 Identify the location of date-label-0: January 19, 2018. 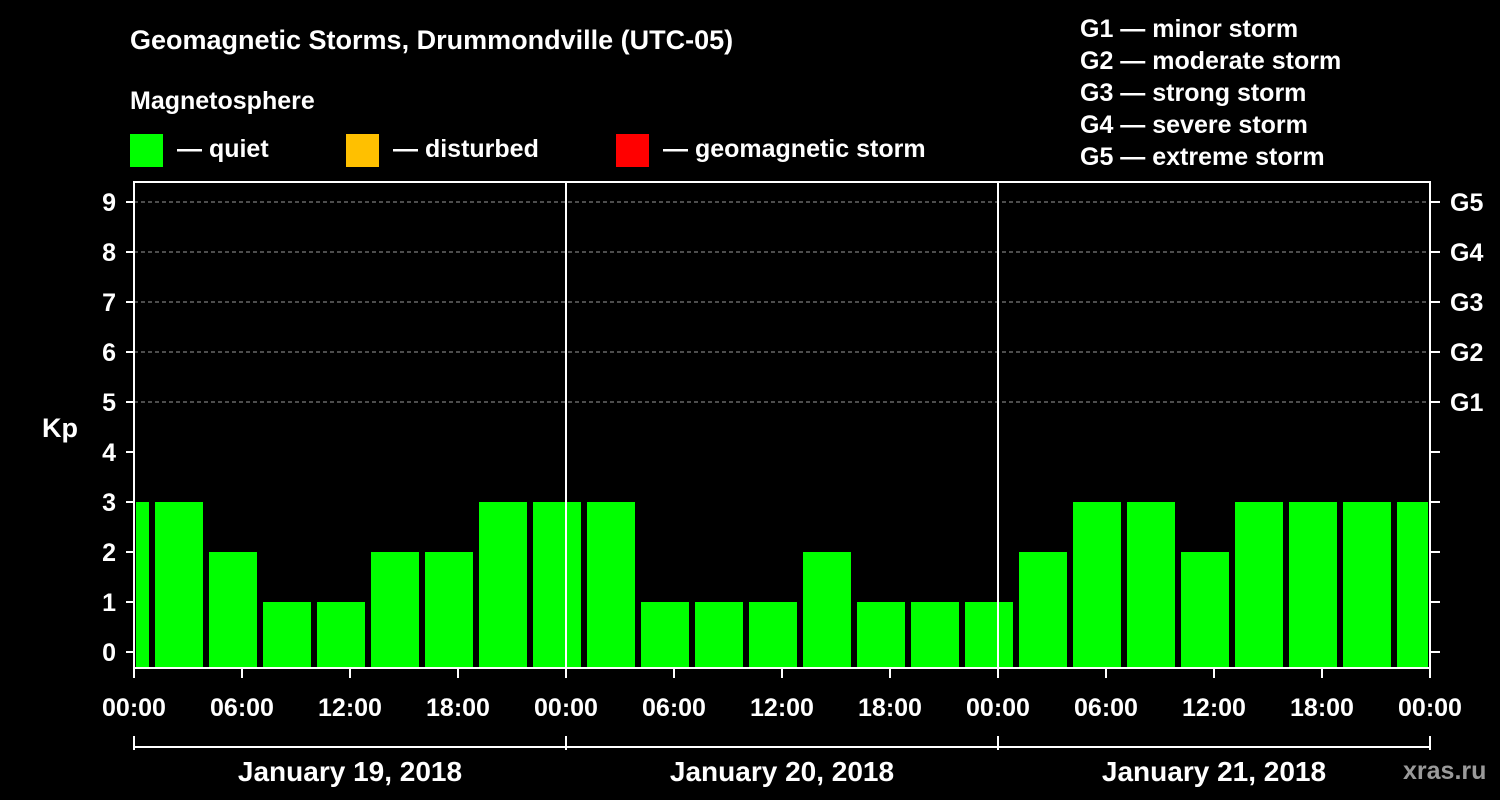
(350, 771).